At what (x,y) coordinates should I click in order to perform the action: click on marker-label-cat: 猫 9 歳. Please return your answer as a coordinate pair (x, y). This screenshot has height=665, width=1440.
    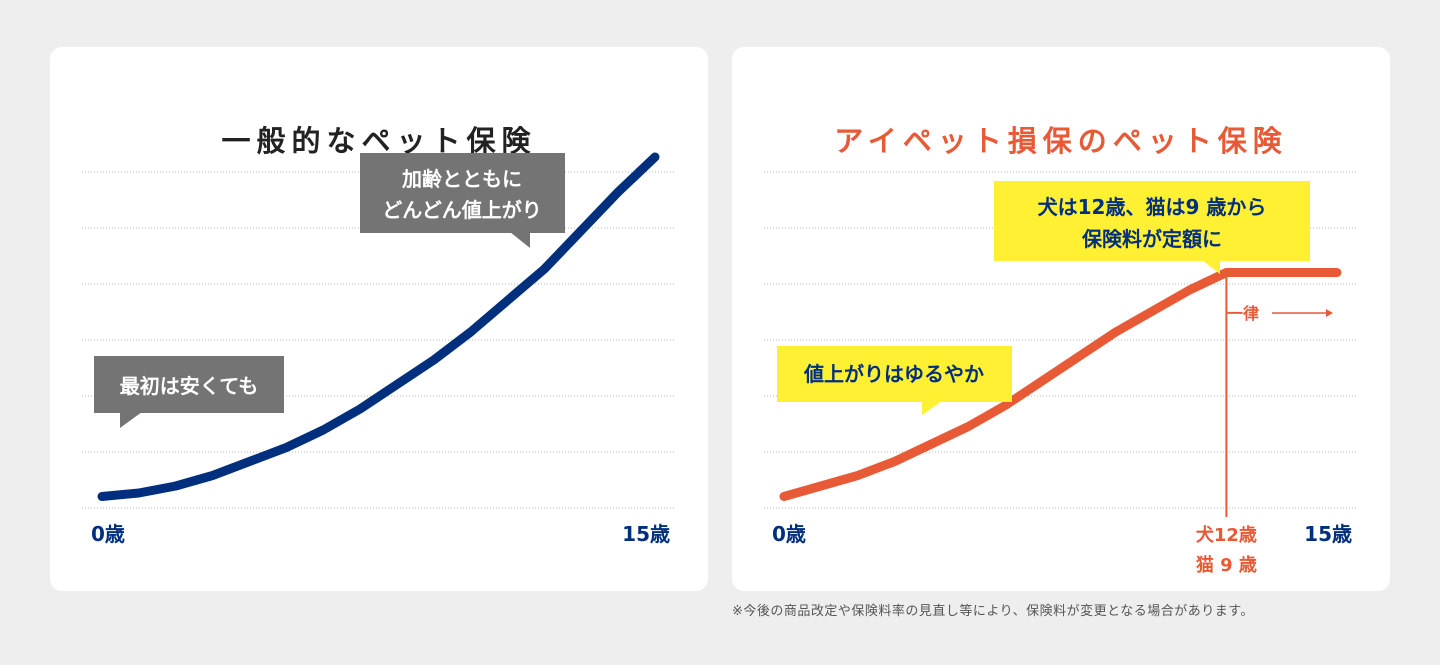
    Looking at the image, I should click on (1226, 565).